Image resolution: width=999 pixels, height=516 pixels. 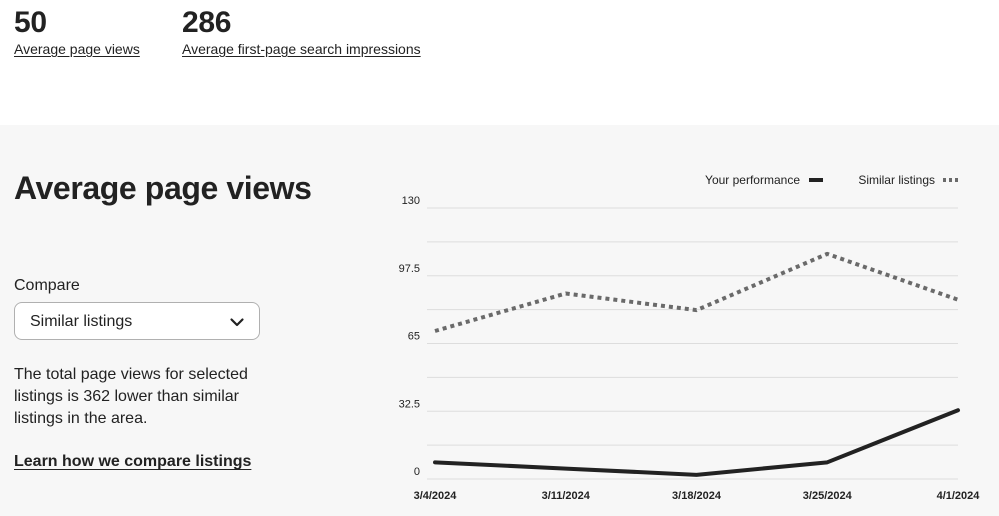 What do you see at coordinates (409, 404) in the screenshot?
I see `y-tick-label: 32.5` at bounding box center [409, 404].